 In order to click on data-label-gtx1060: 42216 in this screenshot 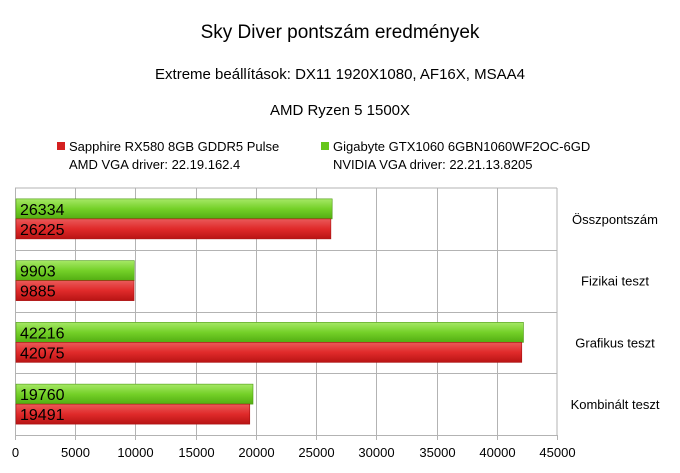, I will do `click(42, 333)`.